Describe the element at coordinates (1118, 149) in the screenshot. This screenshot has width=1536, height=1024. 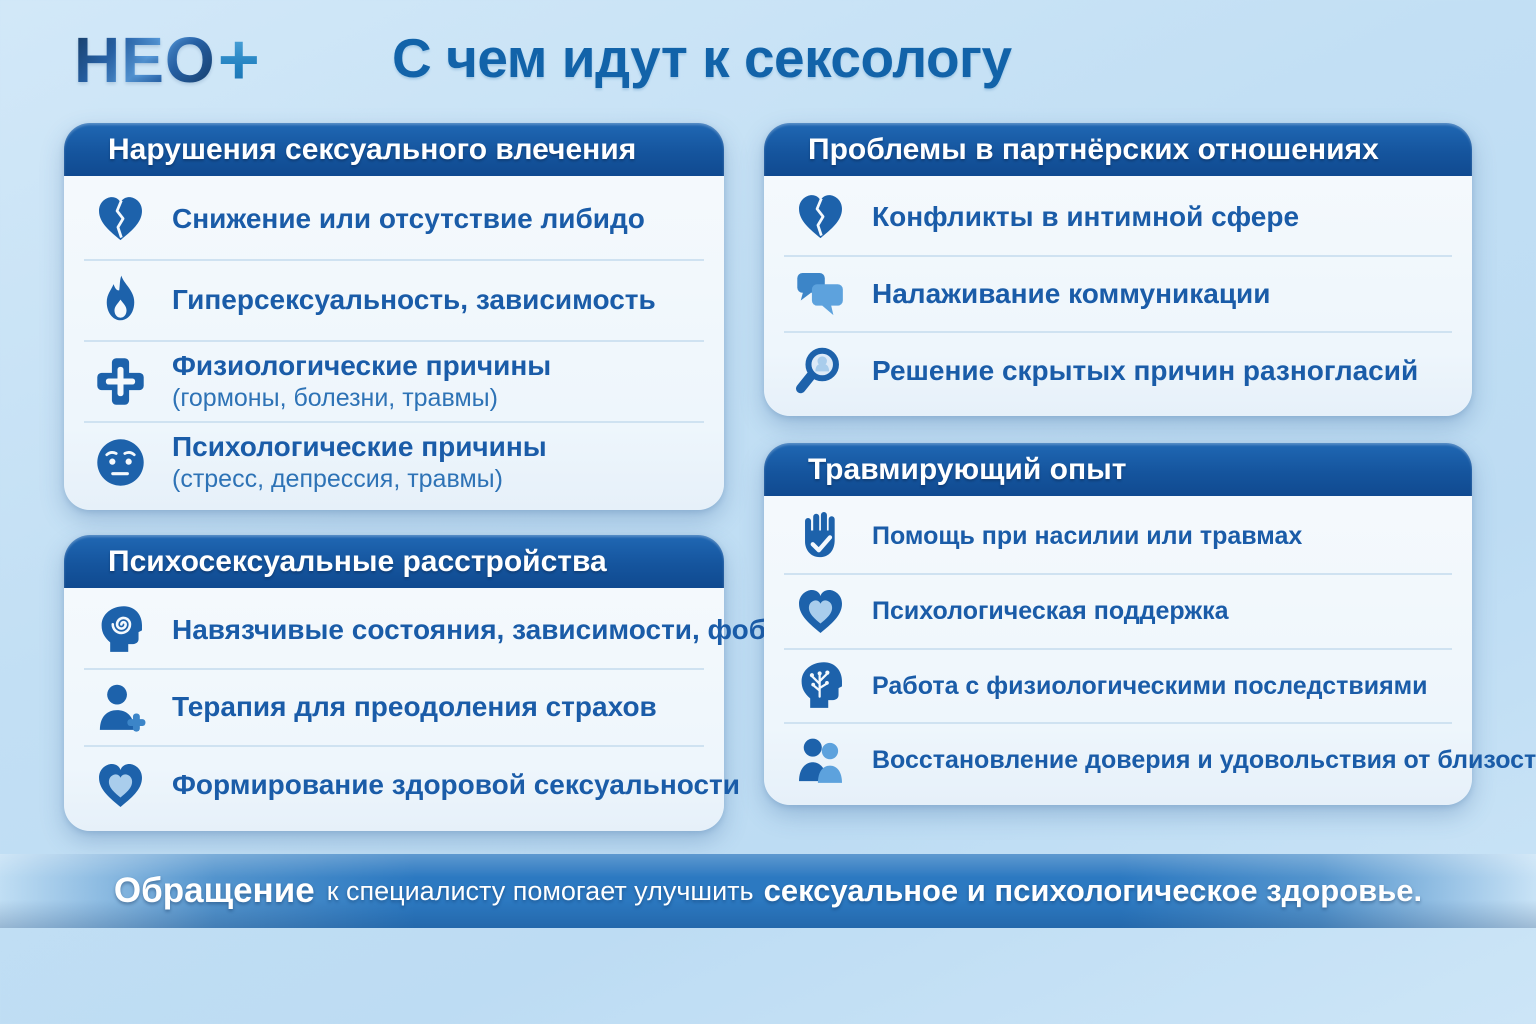
I see `card-title-partner-problems: Проблемы в партнёрских отношениях` at that location.